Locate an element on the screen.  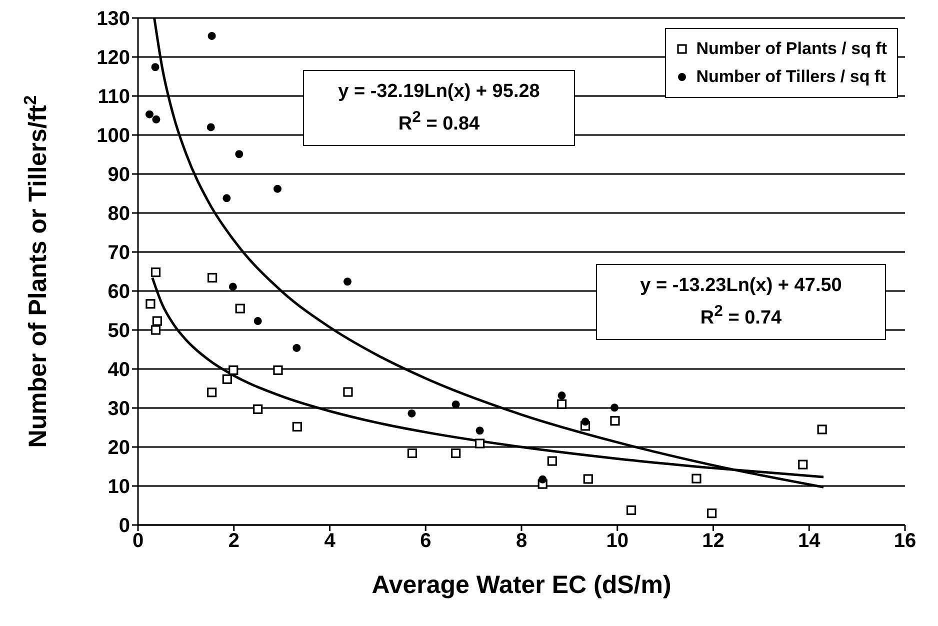
x-tick-label: 14 is located at coordinates (810, 541).